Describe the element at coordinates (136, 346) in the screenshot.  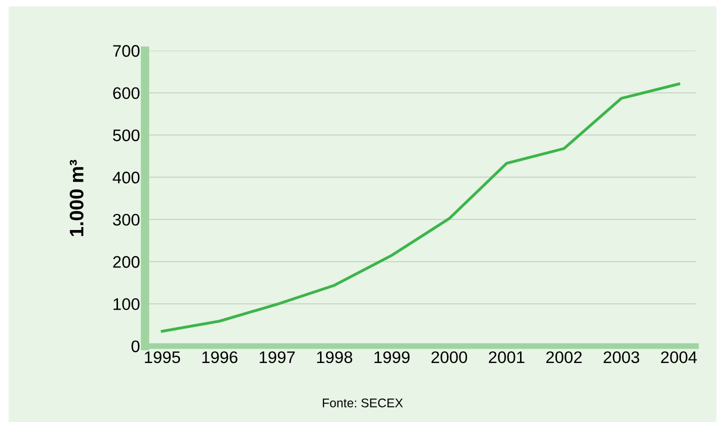
I see `y-tick-label: 0` at that location.